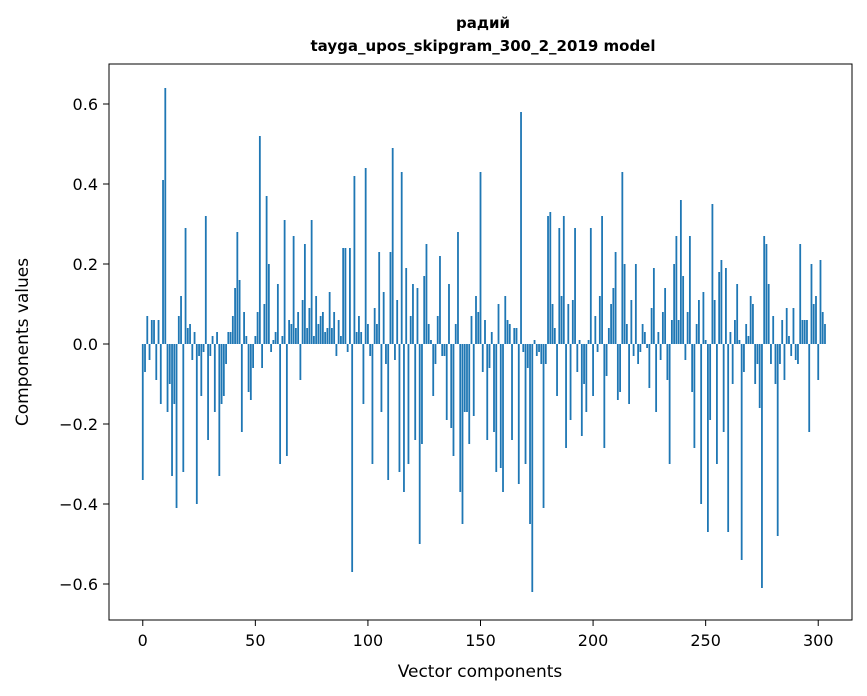 This screenshot has width=867, height=696. I want to click on y-tick-label: −0.2, so click(78, 424).